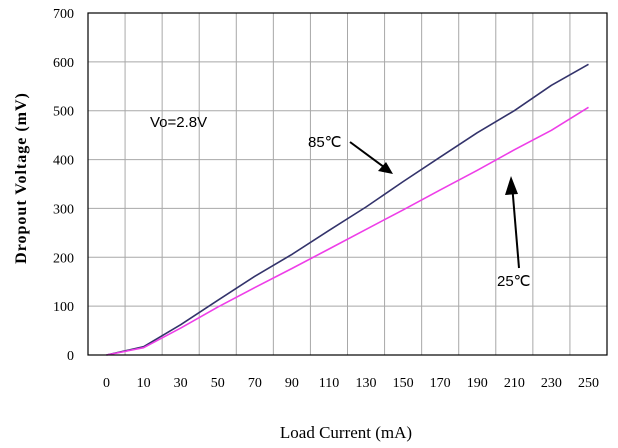 The width and height of the screenshot is (618, 448). What do you see at coordinates (440, 383) in the screenshot?
I see `x-tick-label: 170` at bounding box center [440, 383].